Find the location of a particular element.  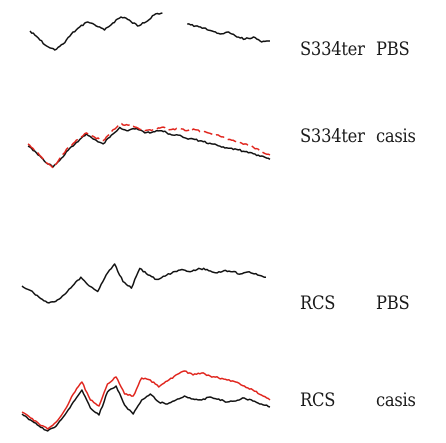

panel-1-traces is located at coordinates (149, 31).